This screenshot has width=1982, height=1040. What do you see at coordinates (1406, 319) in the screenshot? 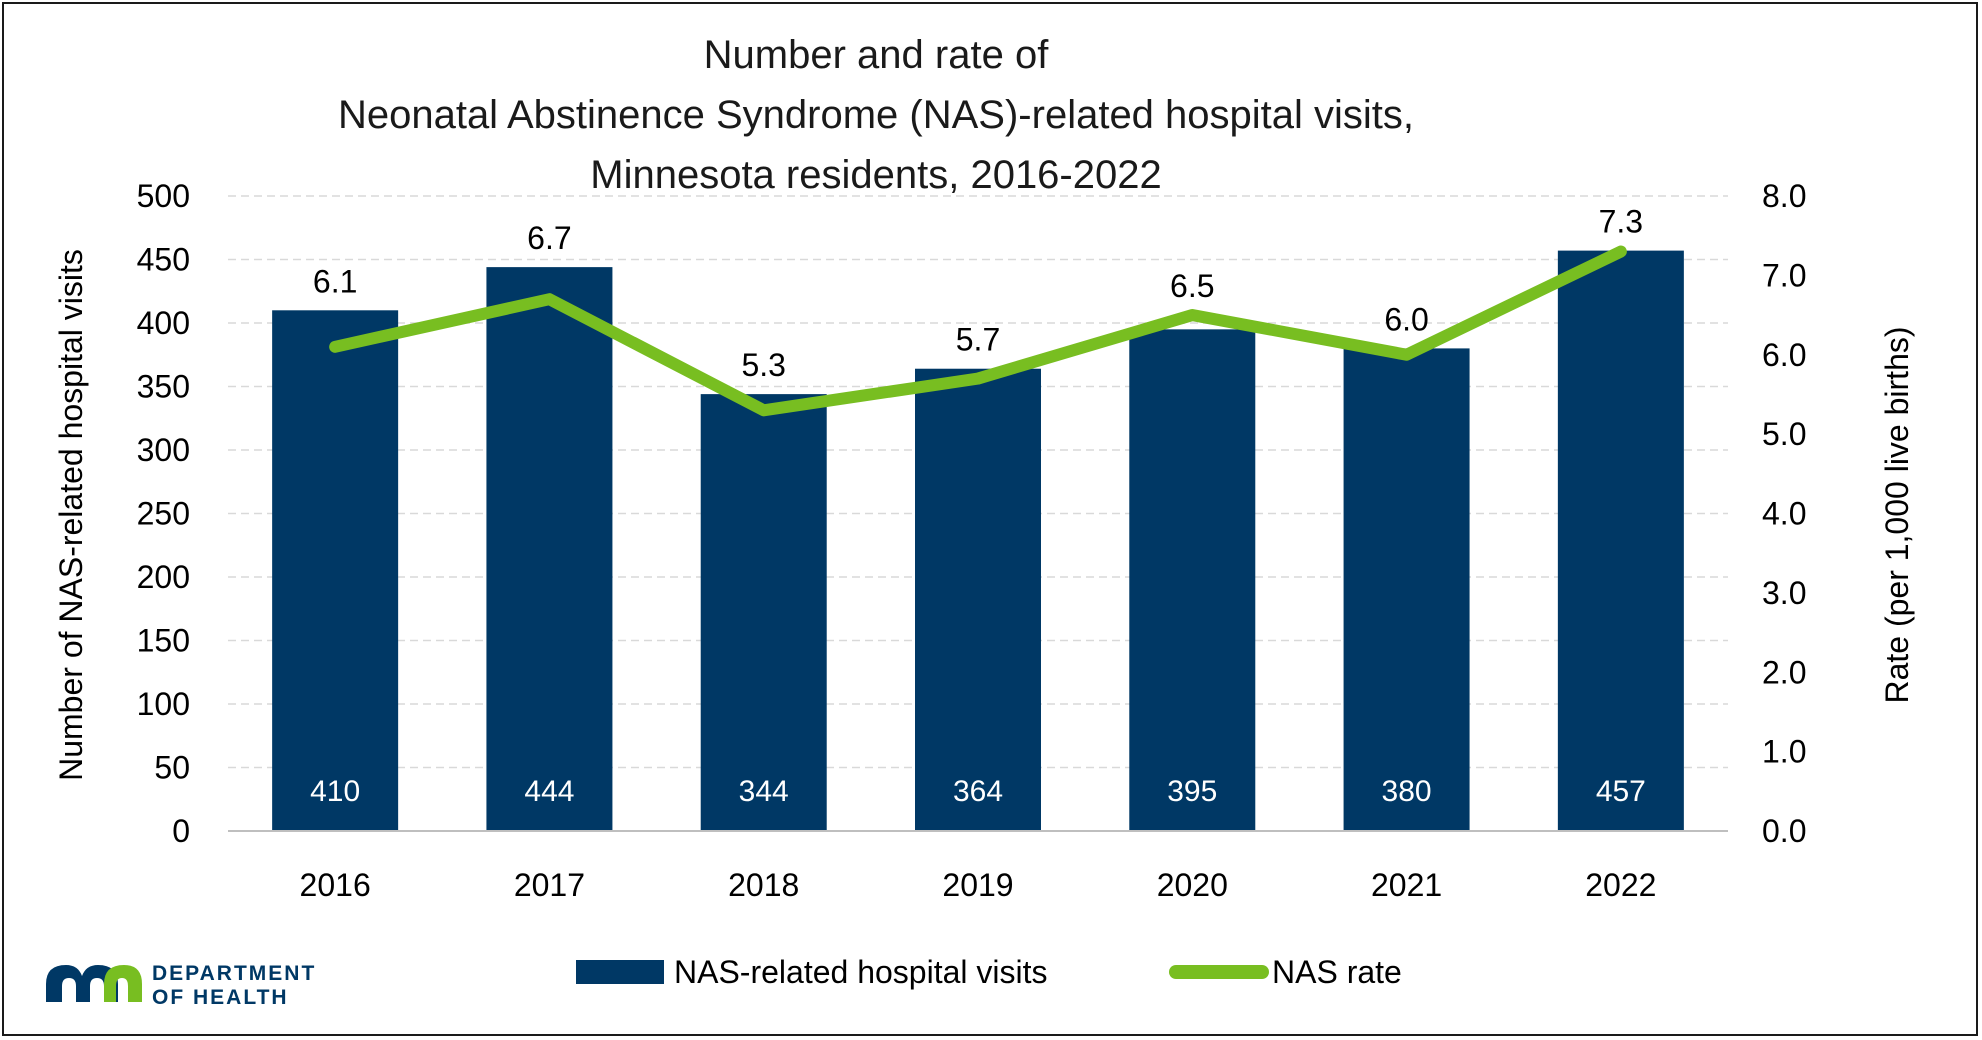
I see `rate-value-label: 6.0` at bounding box center [1406, 319].